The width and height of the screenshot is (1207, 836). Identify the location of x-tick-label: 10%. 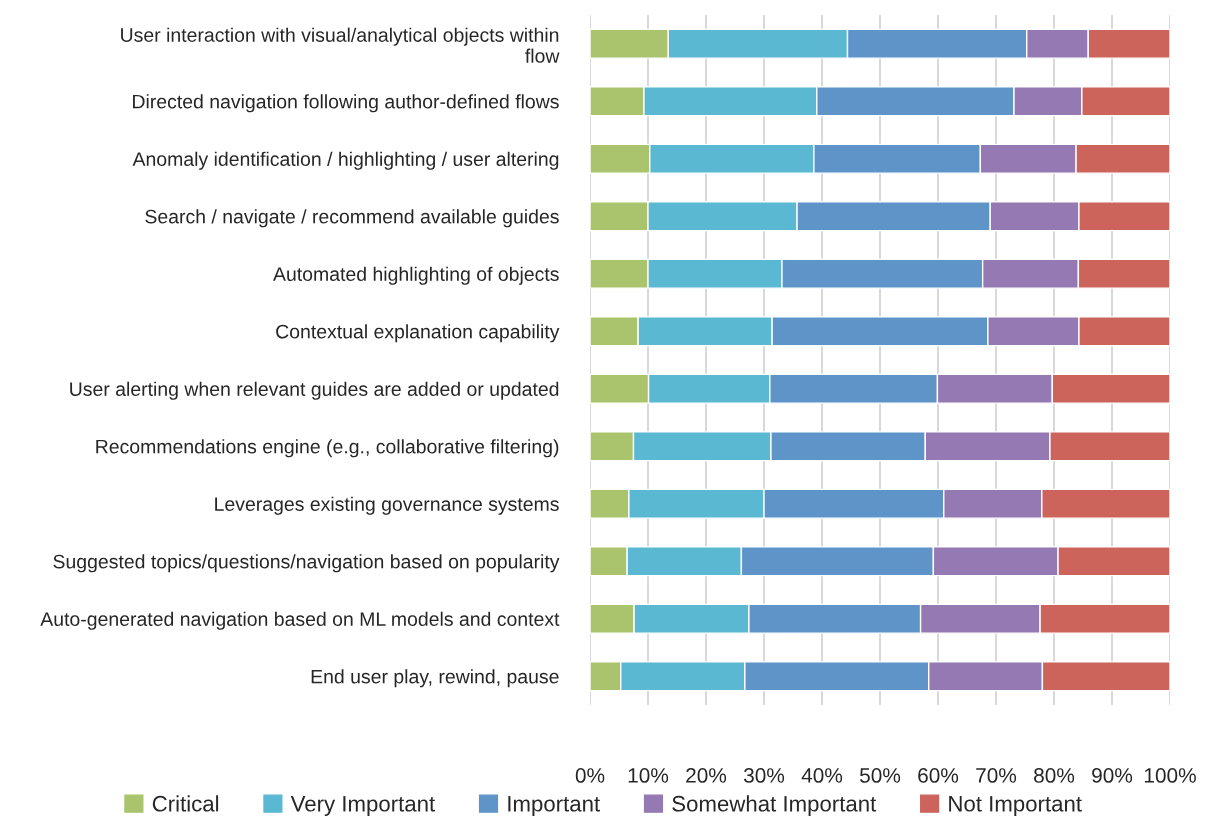
(648, 775).